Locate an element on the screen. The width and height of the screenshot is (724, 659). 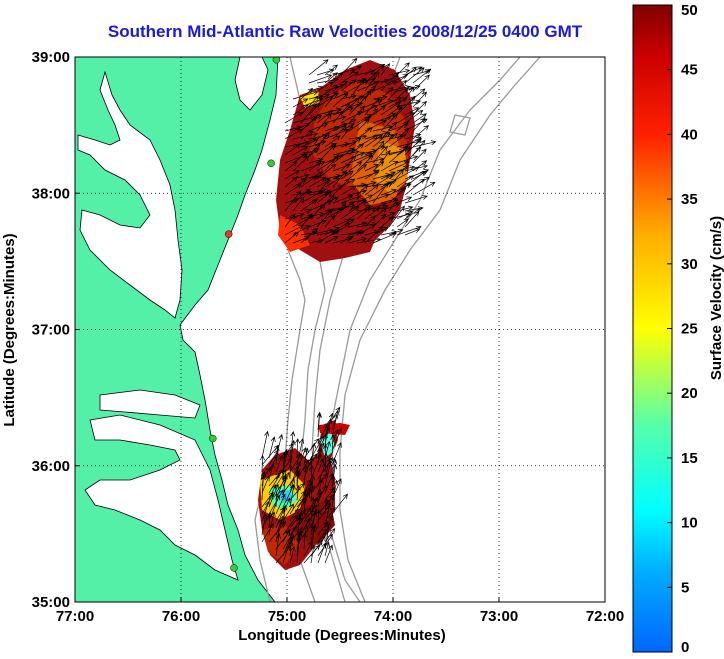
colorbar-tick-label: 30 is located at coordinates (689, 264).